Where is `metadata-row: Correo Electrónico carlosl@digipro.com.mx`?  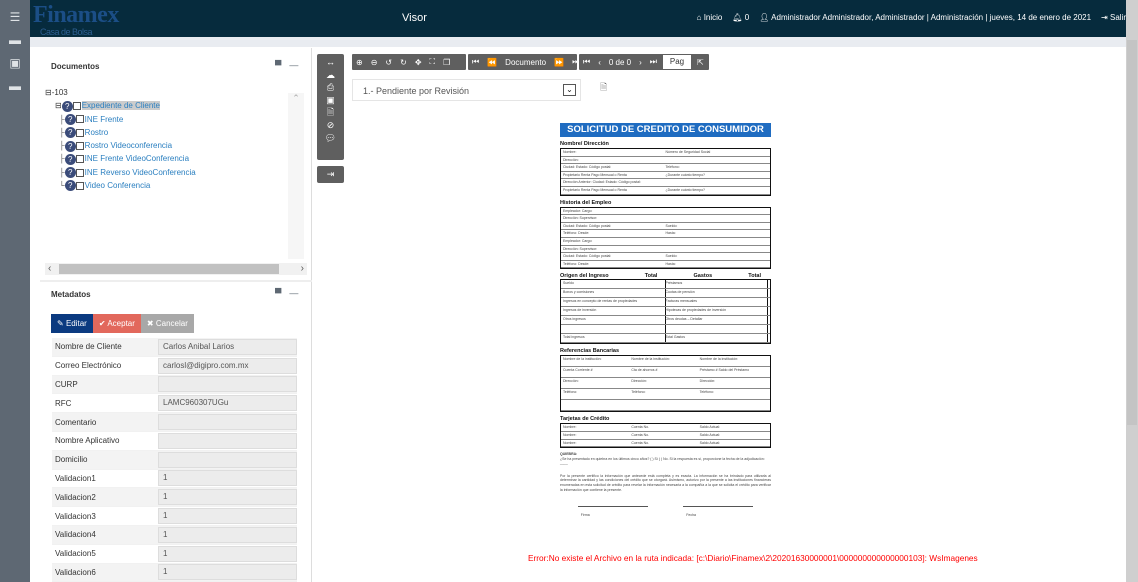 metadata-row: Correo Electrónico carlosl@digipro.com.mx is located at coordinates (174, 366).